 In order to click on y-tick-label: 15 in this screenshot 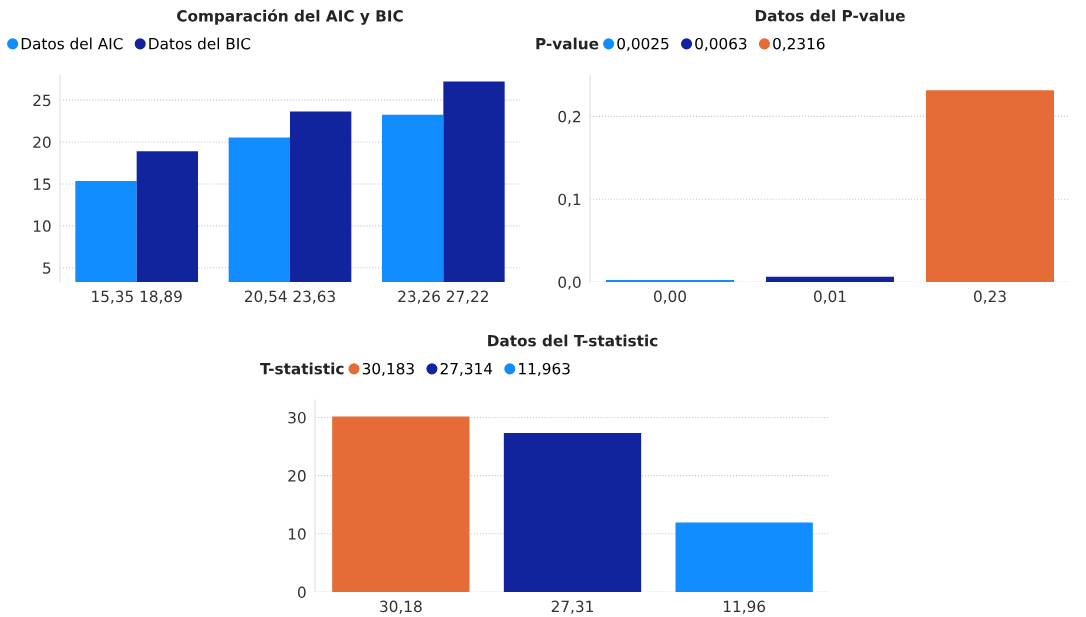, I will do `click(42, 184)`.